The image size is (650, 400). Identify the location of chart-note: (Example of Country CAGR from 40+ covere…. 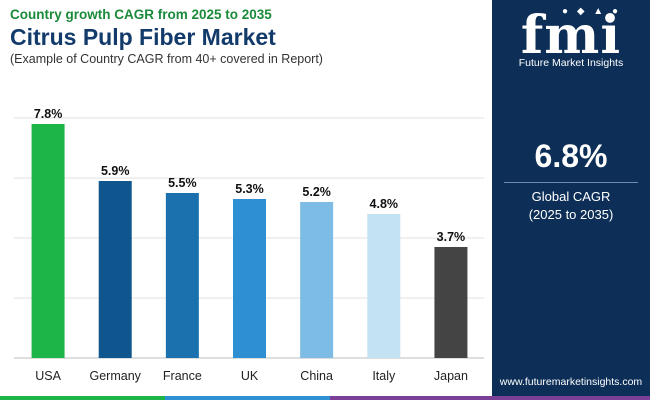
(166, 59).